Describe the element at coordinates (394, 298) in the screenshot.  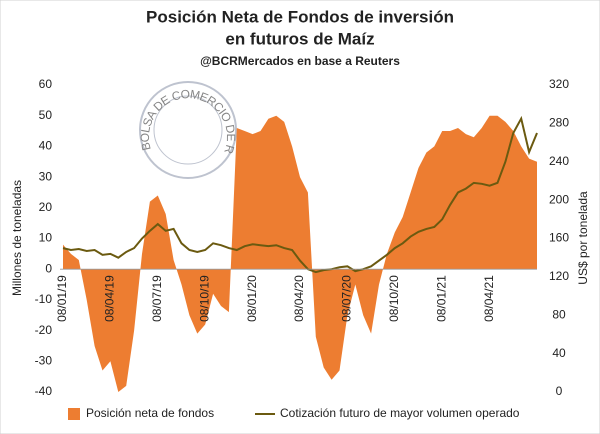
I see `x-tick-label: 08/10/20` at that location.